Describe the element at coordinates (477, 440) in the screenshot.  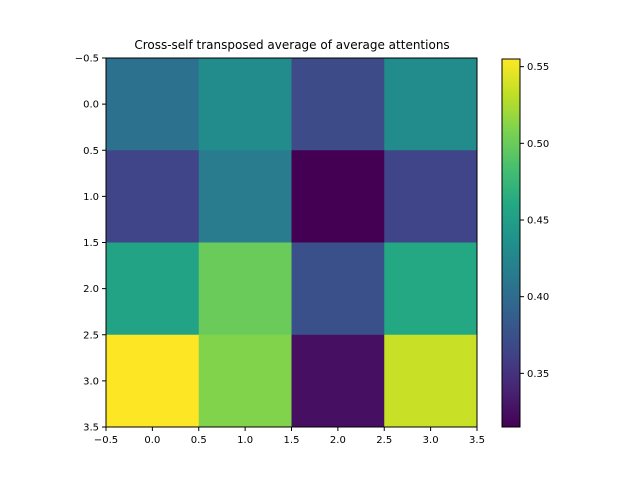
I see `x-tick-label: 3.5` at that location.